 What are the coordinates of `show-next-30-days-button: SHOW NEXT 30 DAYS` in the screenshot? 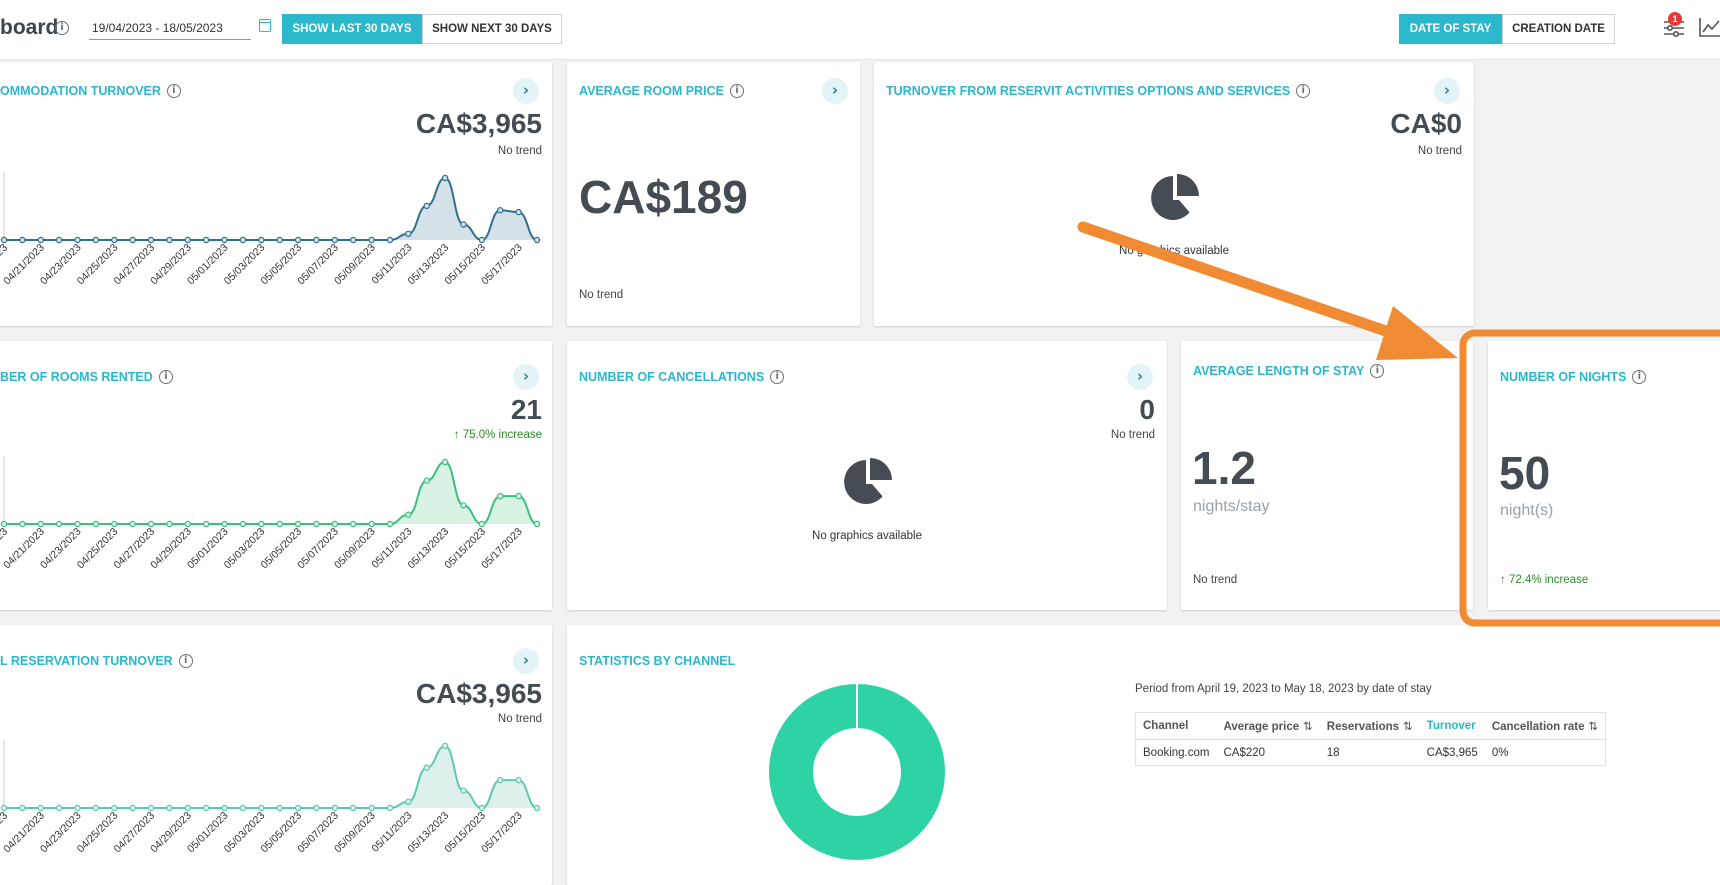 It's located at (492, 29).